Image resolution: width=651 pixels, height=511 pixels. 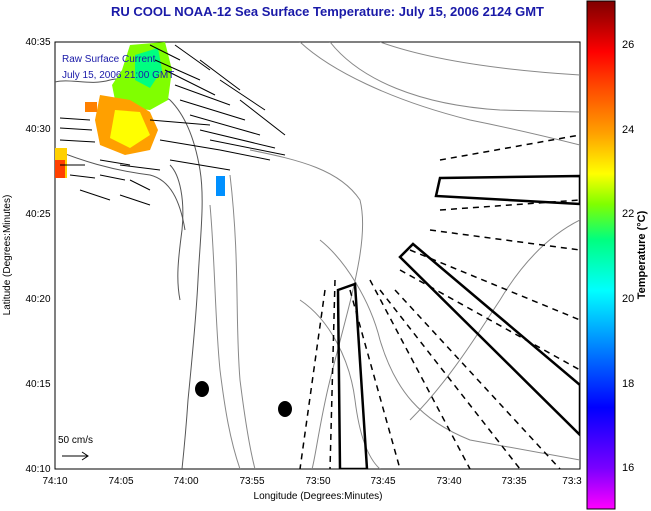 I want to click on colorbar, so click(x=601, y=255).